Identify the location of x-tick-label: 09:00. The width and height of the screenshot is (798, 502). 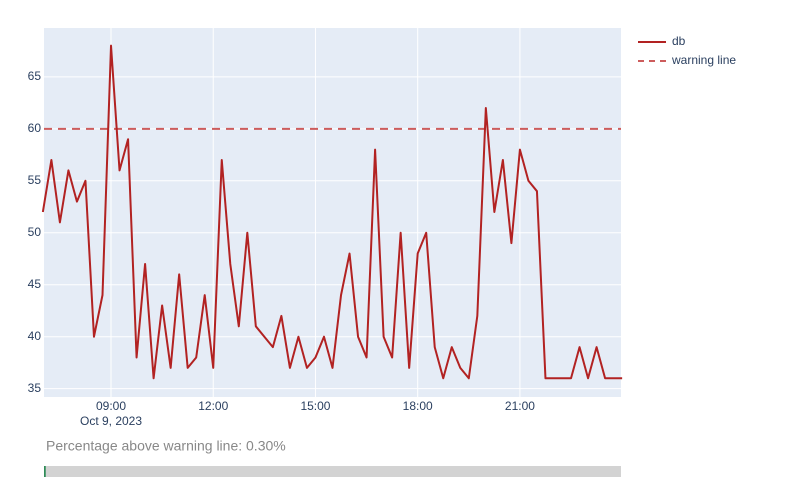
(111, 406).